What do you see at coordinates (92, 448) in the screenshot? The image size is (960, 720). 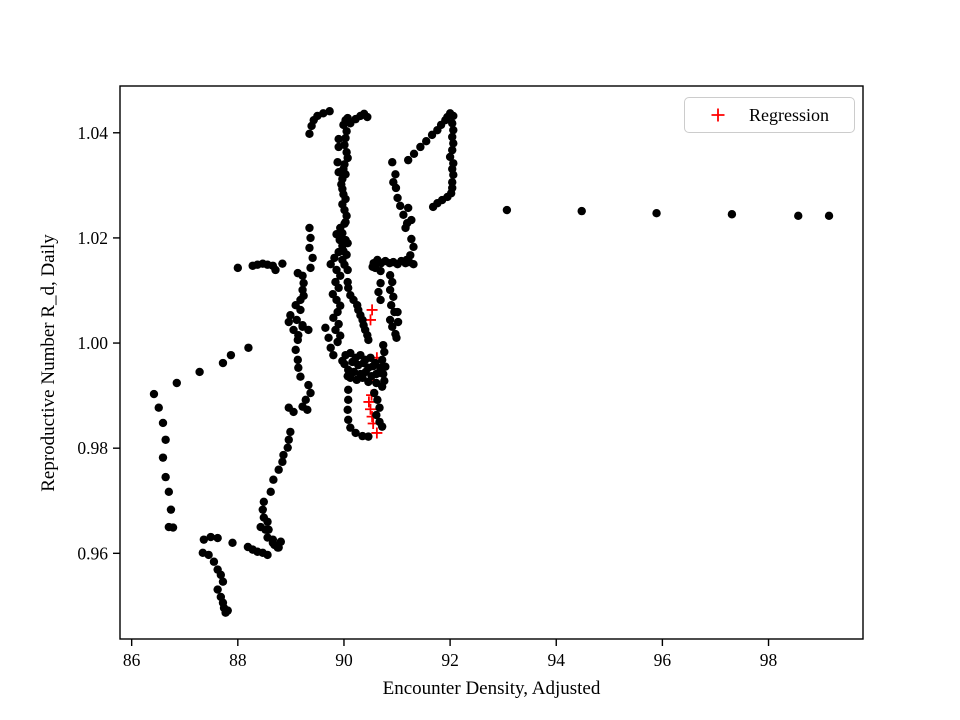 I see `y-tick-label: 0.98` at bounding box center [92, 448].